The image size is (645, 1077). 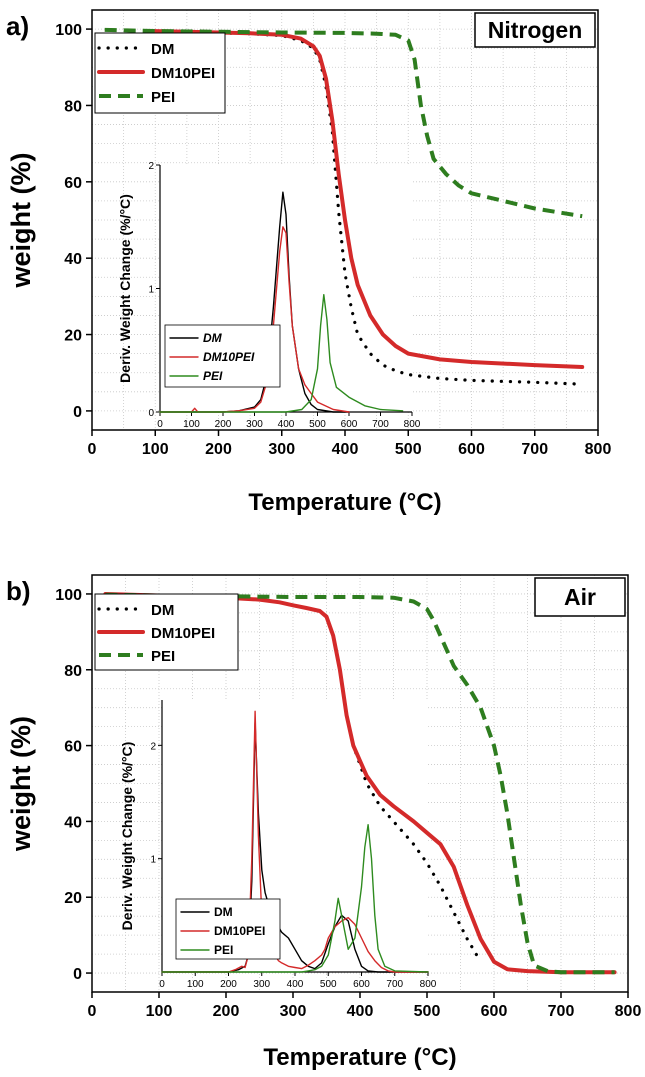 I want to click on panel-label: b), so click(x=18, y=591).